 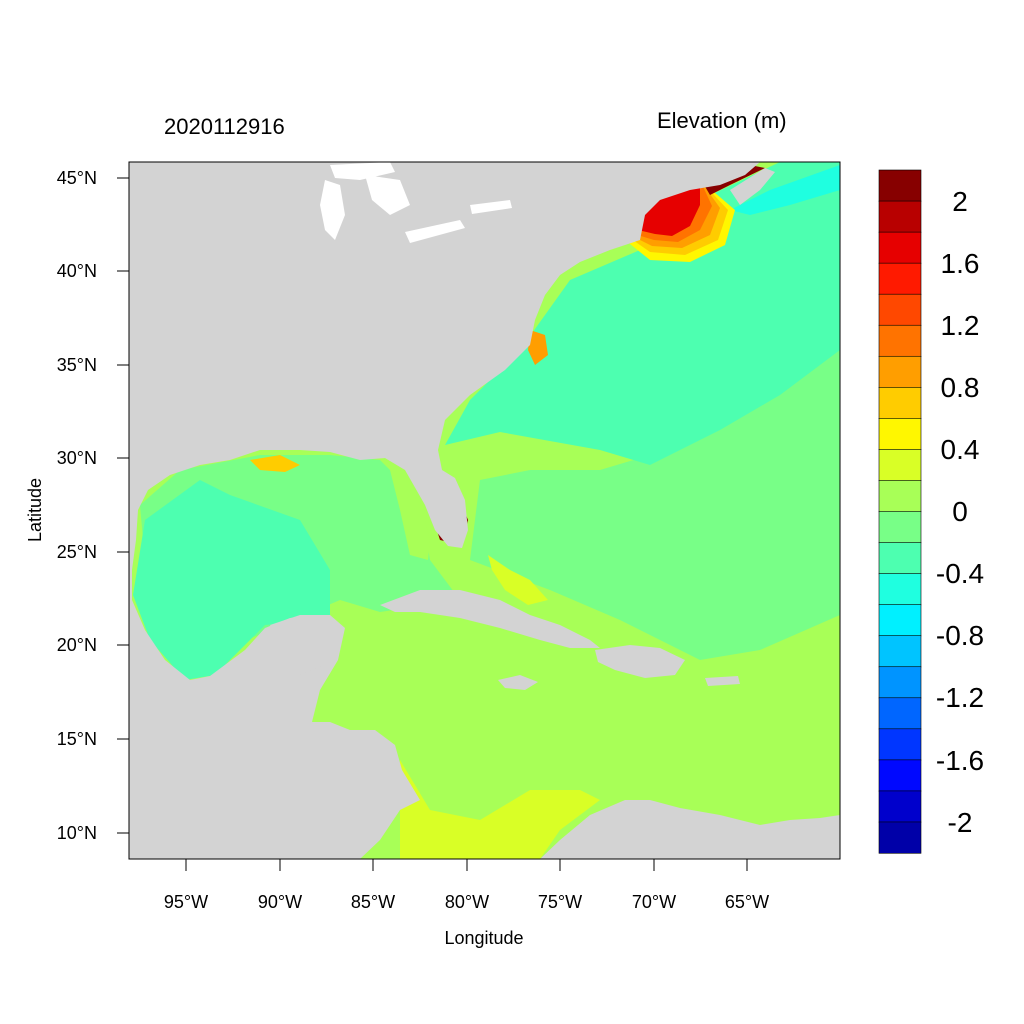 I want to click on colorbar, so click(x=900, y=511).